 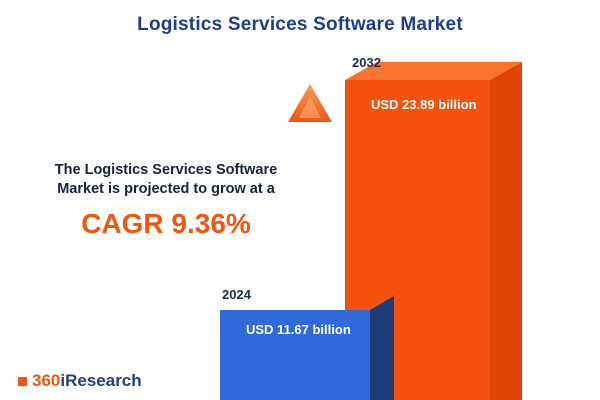 What do you see at coordinates (310, 186) in the screenshot?
I see `growth-arrow-icon` at bounding box center [310, 186].